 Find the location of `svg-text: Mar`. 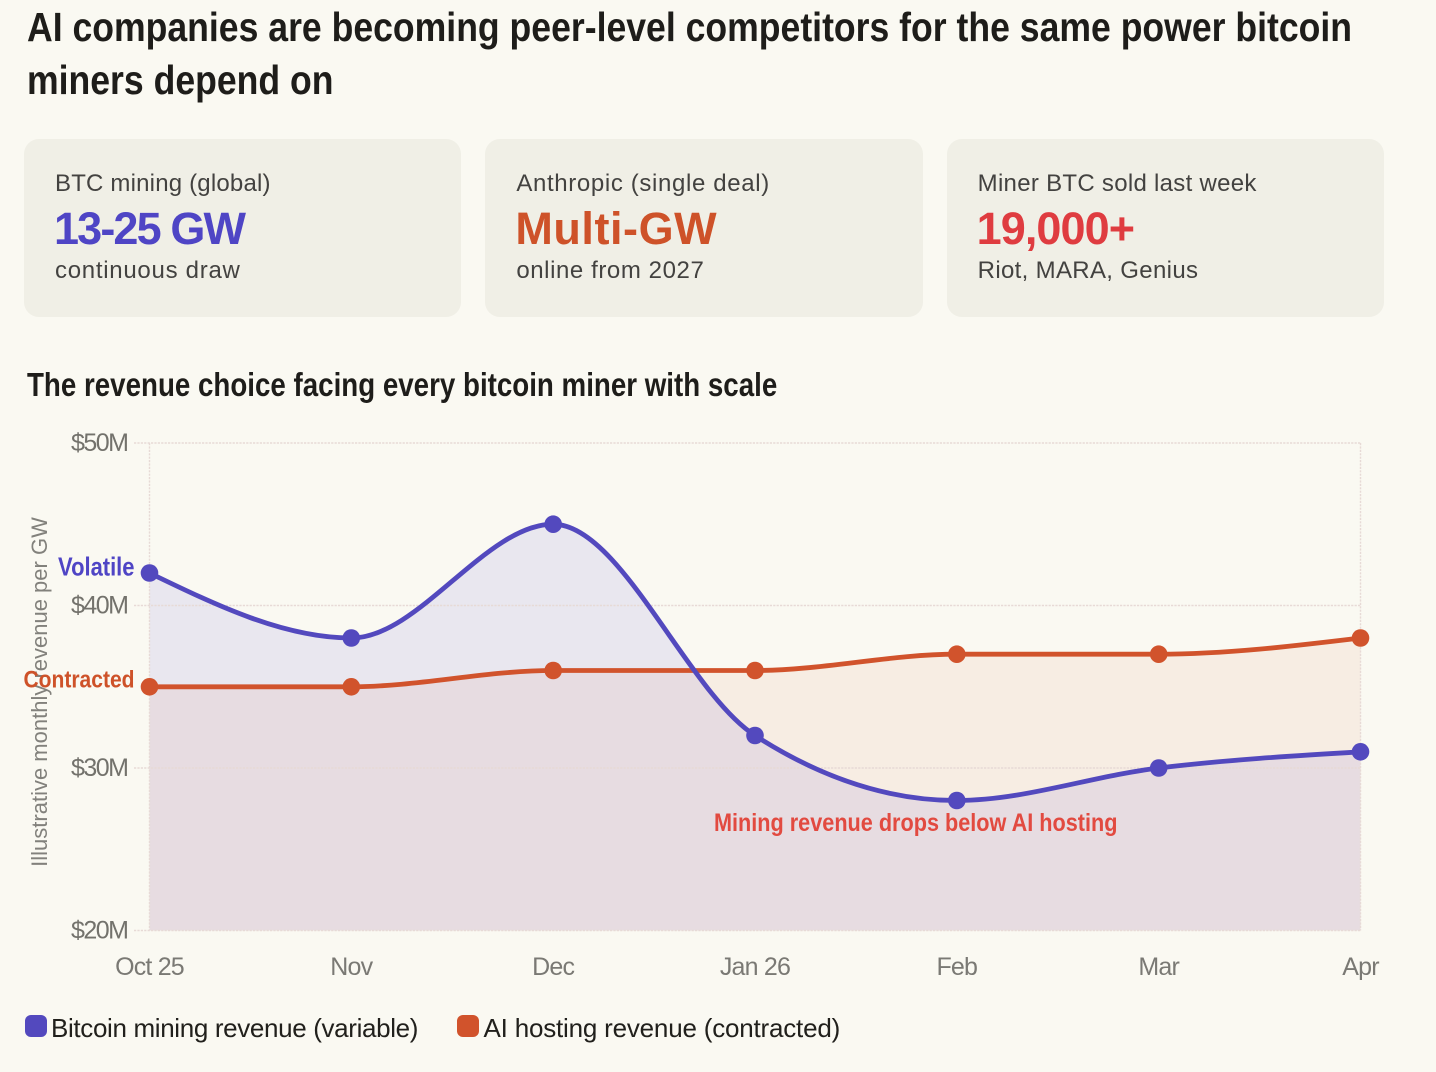

svg-text: Mar is located at coordinates (1158, 967).